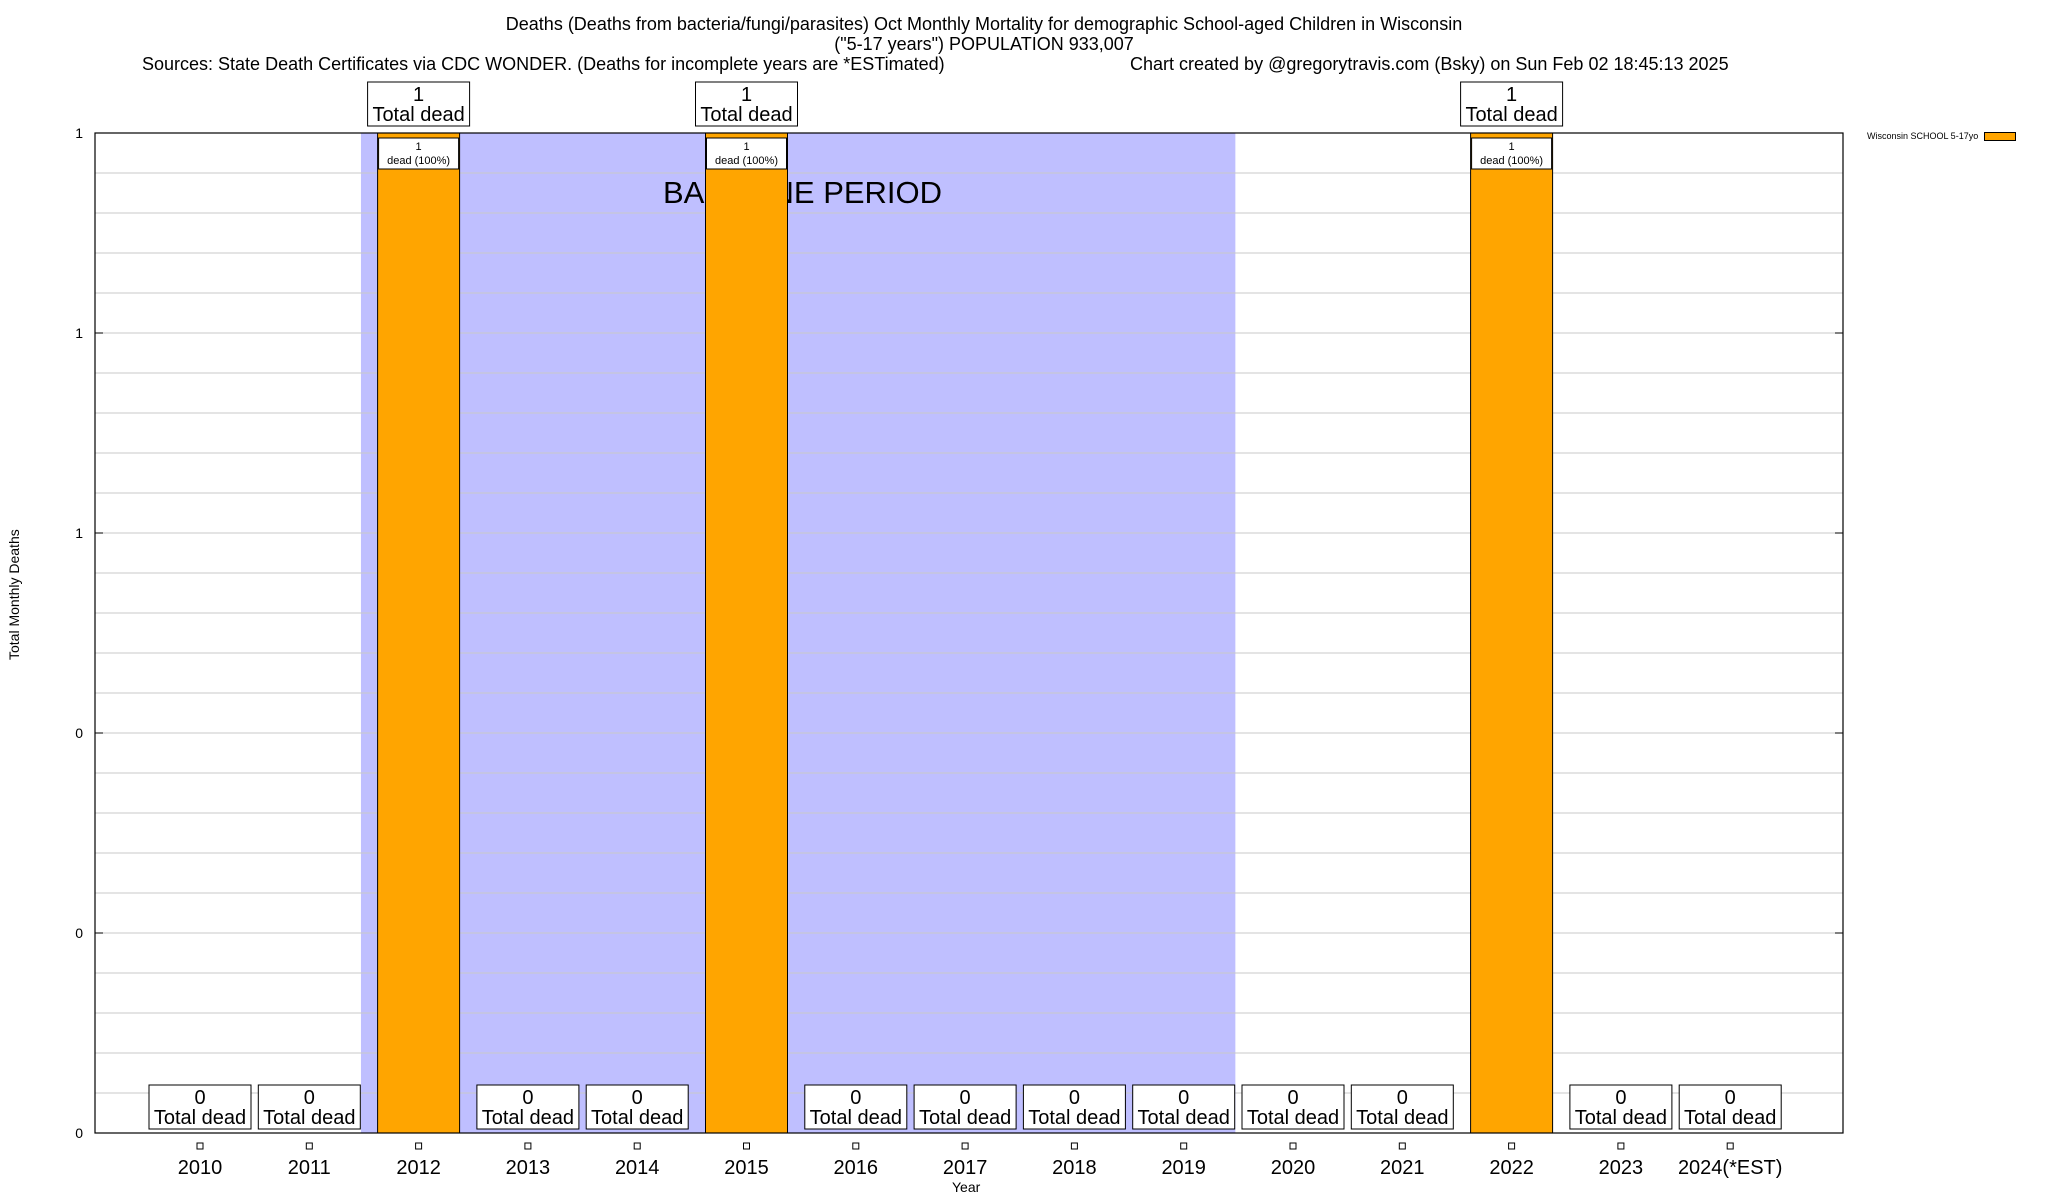  I want to click on x-tick-label: 2019, so click(1183, 1168).